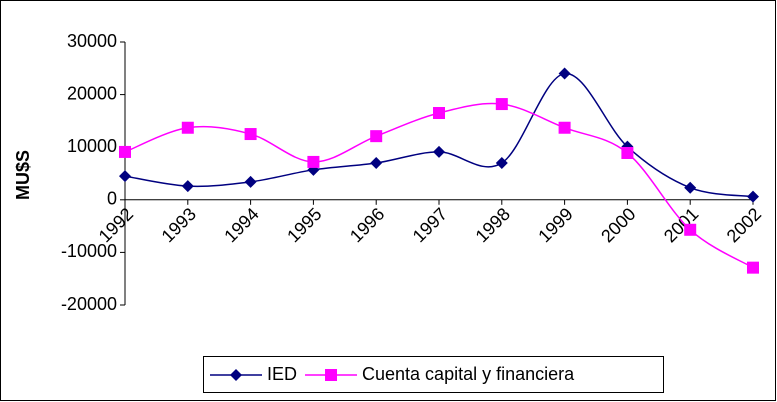  I want to click on legend-label: Cuenta capital y financiera, so click(468, 374).